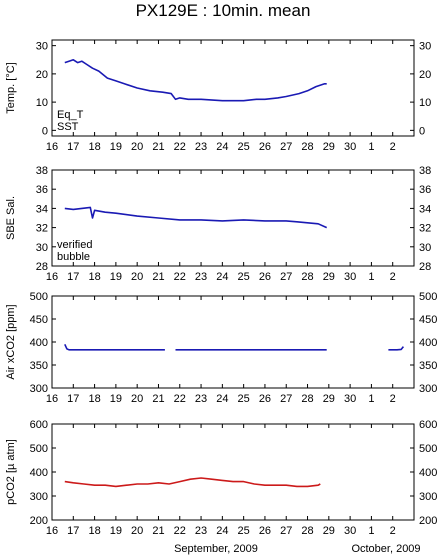  Describe the element at coordinates (42, 229) in the screenshot. I see `y-tick-label-left: 32` at that location.